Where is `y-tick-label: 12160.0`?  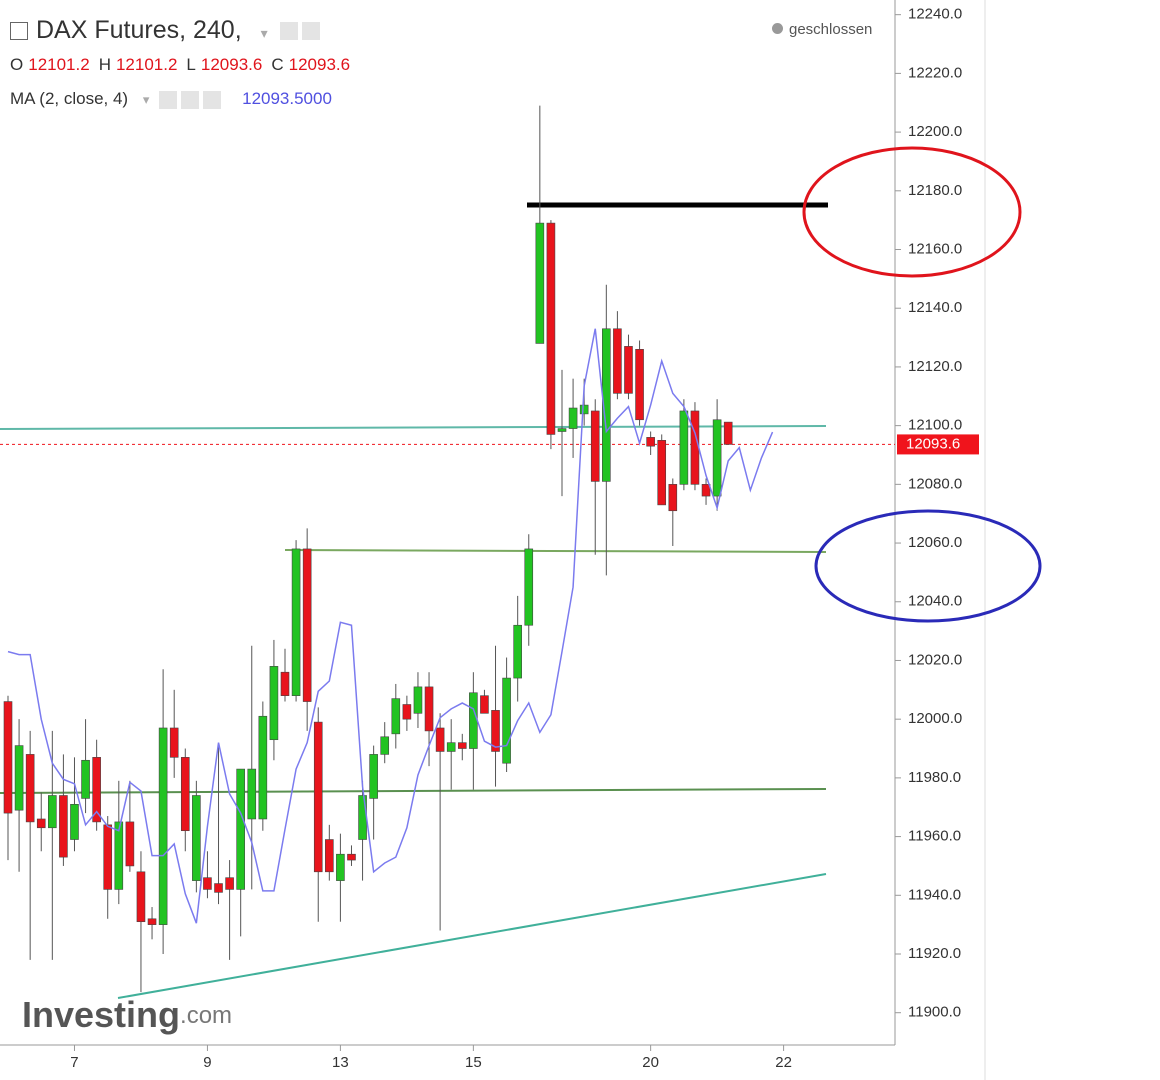 y-tick-label: 12160.0 is located at coordinates (935, 248).